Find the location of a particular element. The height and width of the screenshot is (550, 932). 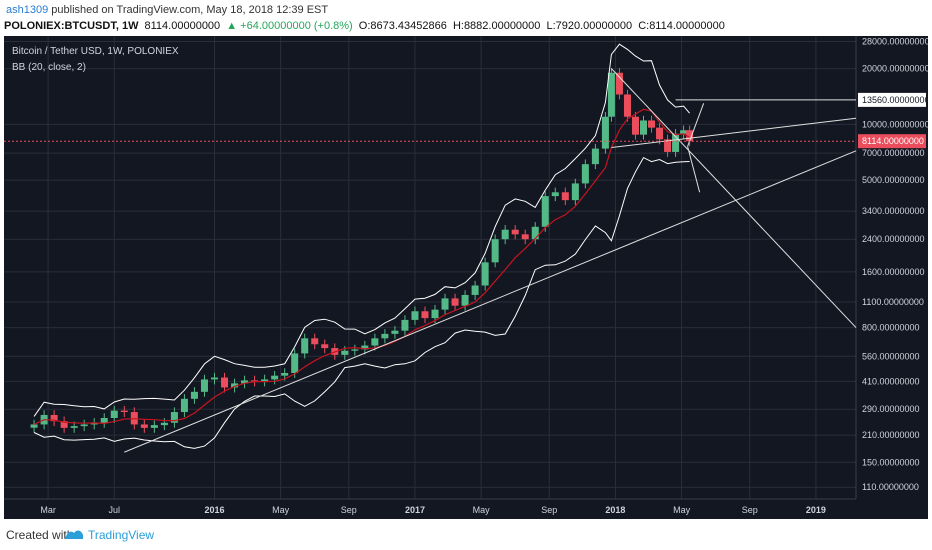

symbol-label: POLONIEX:BTCUSDT, 1W is located at coordinates (71, 26).